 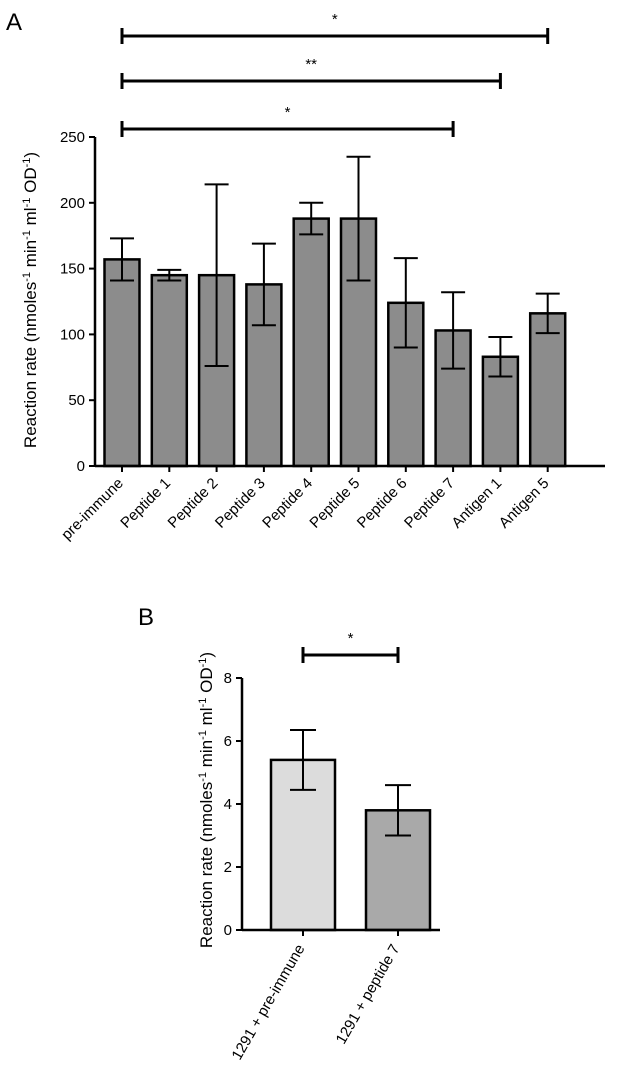 What do you see at coordinates (524, 503) in the screenshot?
I see `x-tick-label-a-antigen-5: Antigen 5` at bounding box center [524, 503].